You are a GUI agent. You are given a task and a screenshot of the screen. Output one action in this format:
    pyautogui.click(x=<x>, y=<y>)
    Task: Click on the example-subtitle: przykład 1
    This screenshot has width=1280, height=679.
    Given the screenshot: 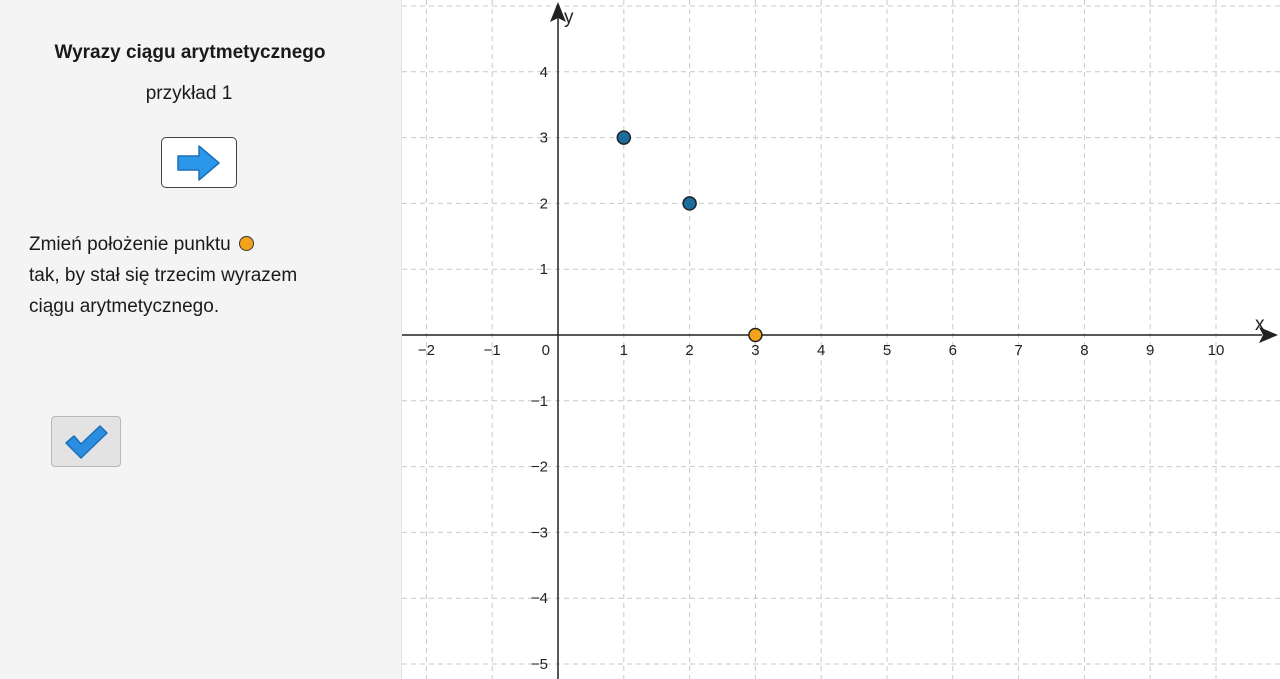 What is the action you would take?
    pyautogui.click(x=189, y=93)
    